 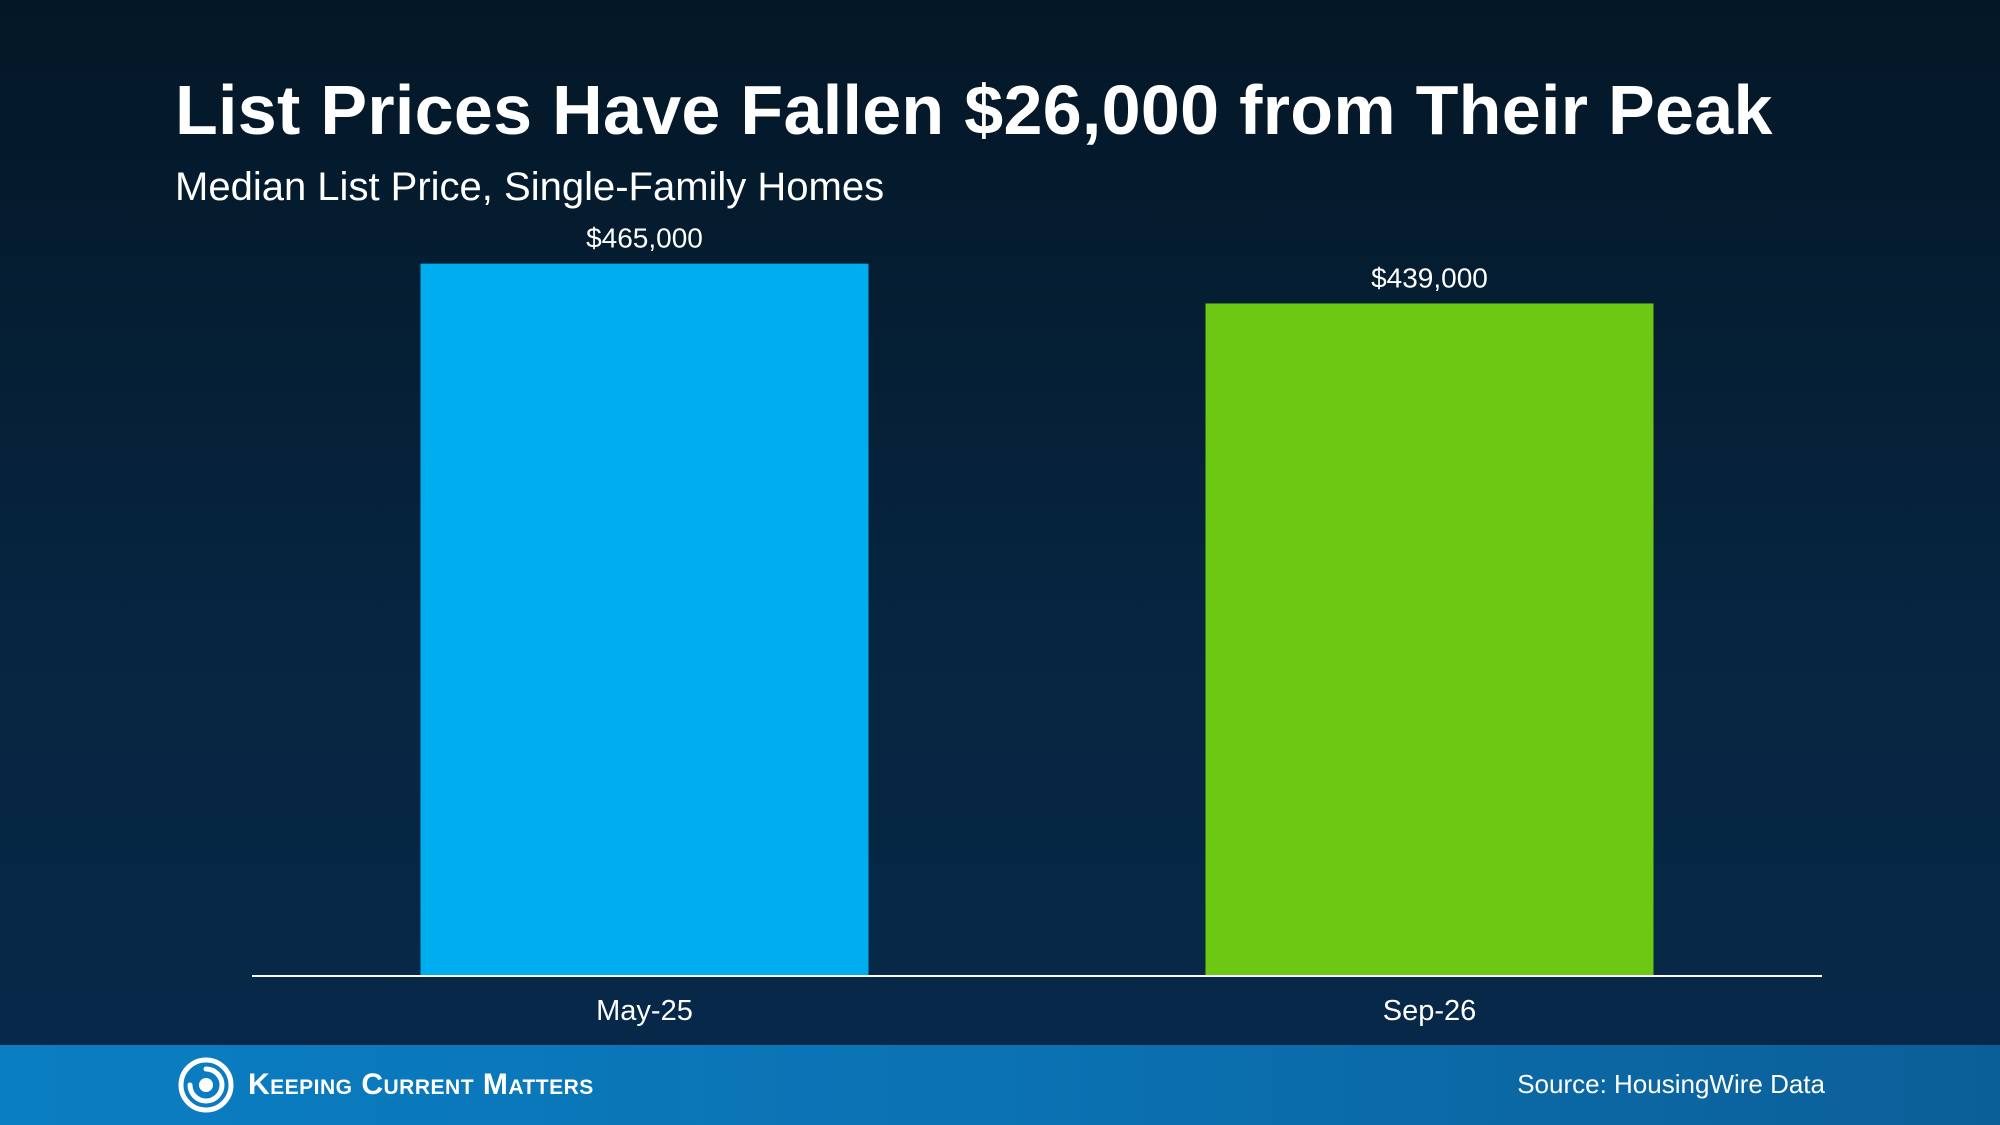 What do you see at coordinates (644, 238) in the screenshot?
I see `data-label: $465,000` at bounding box center [644, 238].